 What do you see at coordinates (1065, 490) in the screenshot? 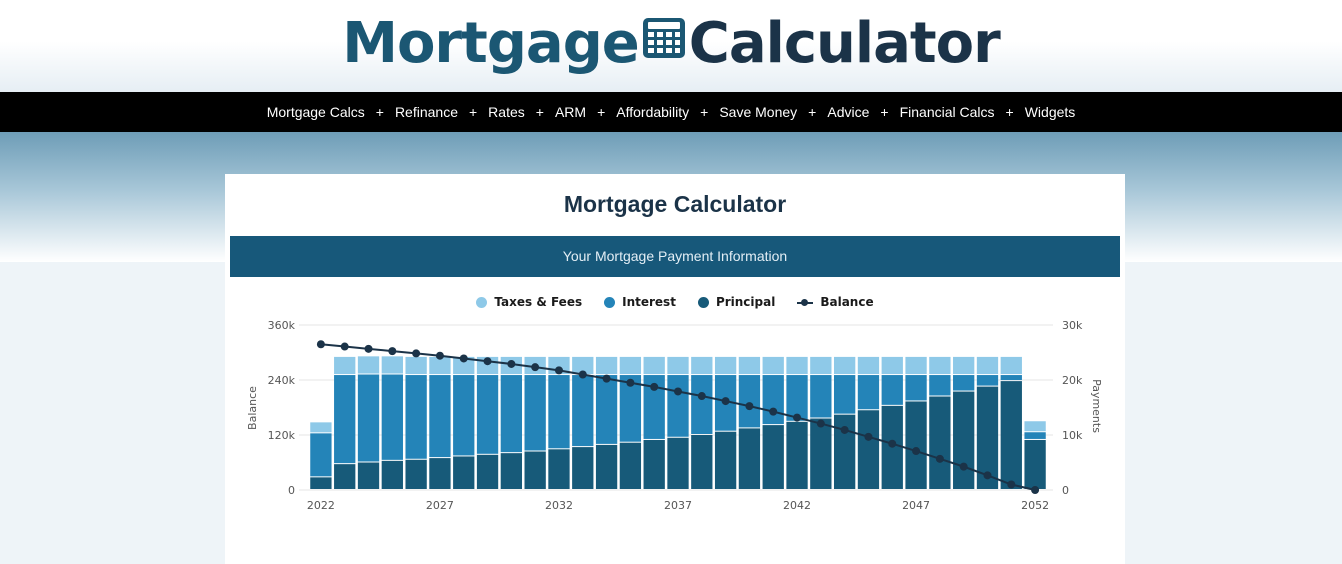
I see `right-axis-tick-label: 0` at bounding box center [1065, 490].